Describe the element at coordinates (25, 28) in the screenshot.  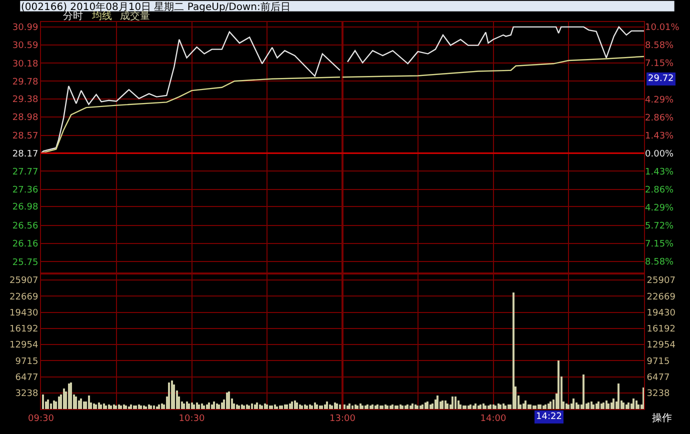
I see `y-tick-label: 30.99` at that location.